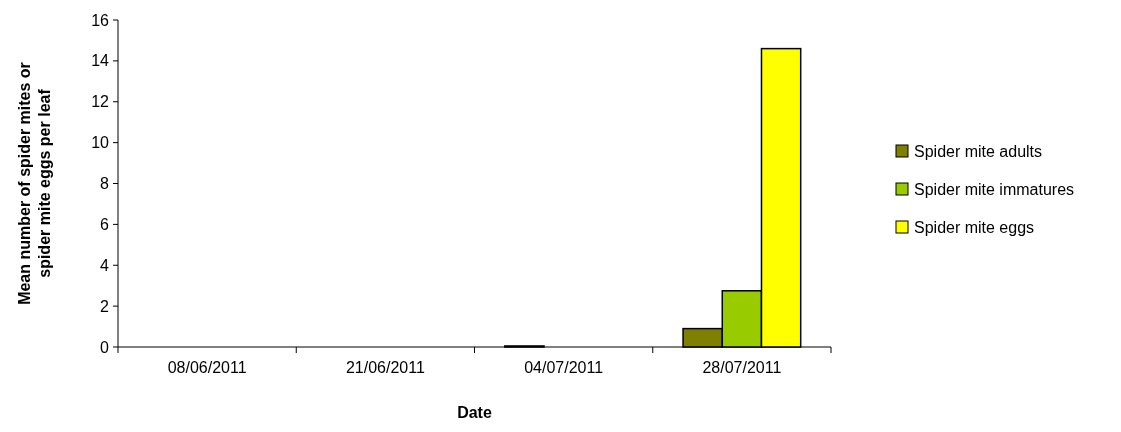  Describe the element at coordinates (105, 224) in the screenshot. I see `y-tick-label: 6` at that location.